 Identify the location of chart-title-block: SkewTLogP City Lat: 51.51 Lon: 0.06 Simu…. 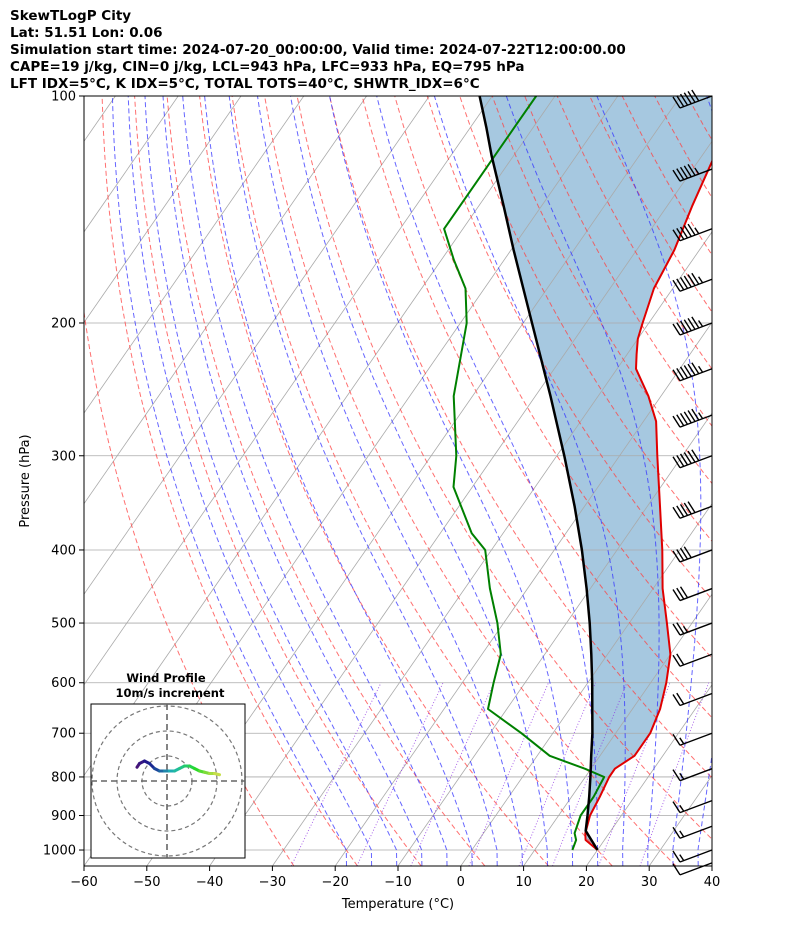
(318, 50).